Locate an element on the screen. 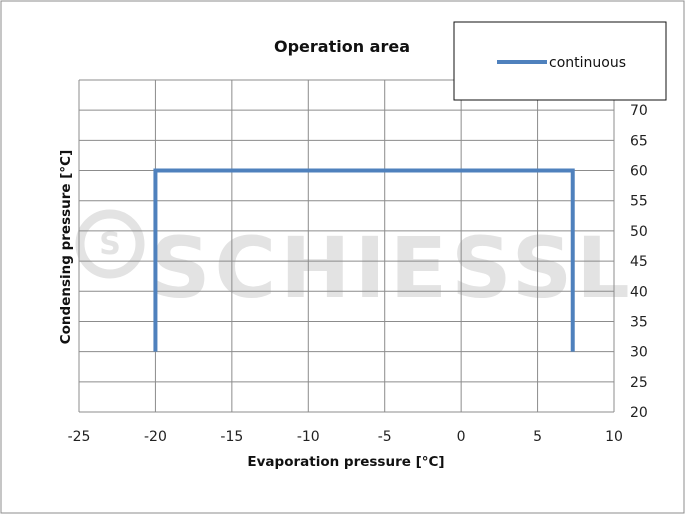 This screenshot has height=514, width=685. y-tick-label: 45 is located at coordinates (639, 262).